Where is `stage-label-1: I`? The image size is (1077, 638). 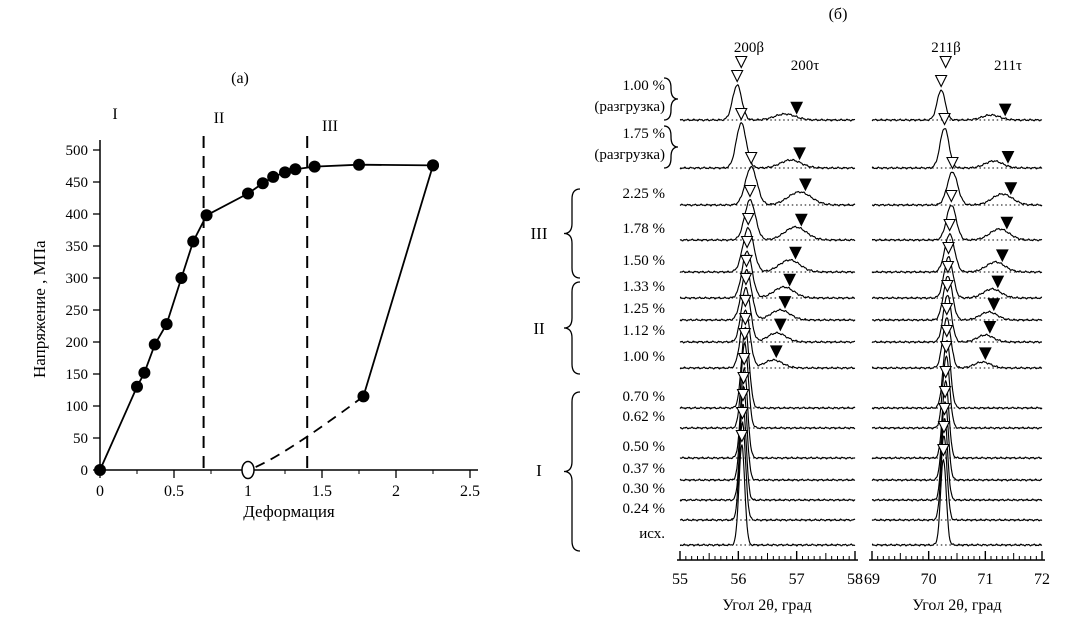 stage-label-1: I is located at coordinates (115, 114).